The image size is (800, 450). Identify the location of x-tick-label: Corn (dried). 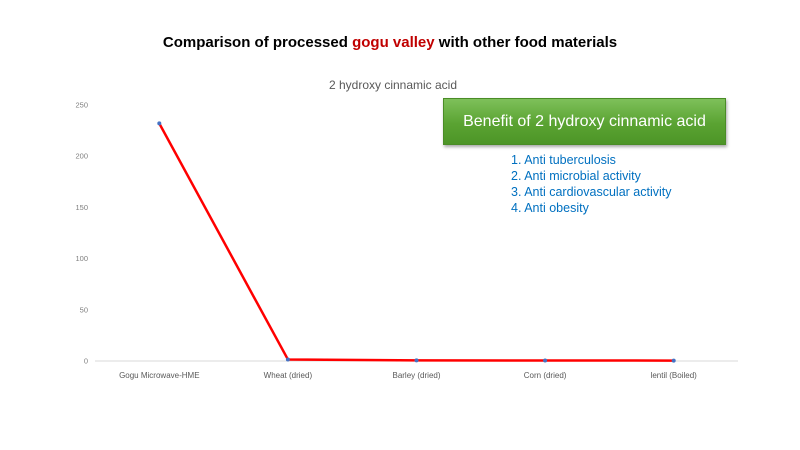
(545, 375).